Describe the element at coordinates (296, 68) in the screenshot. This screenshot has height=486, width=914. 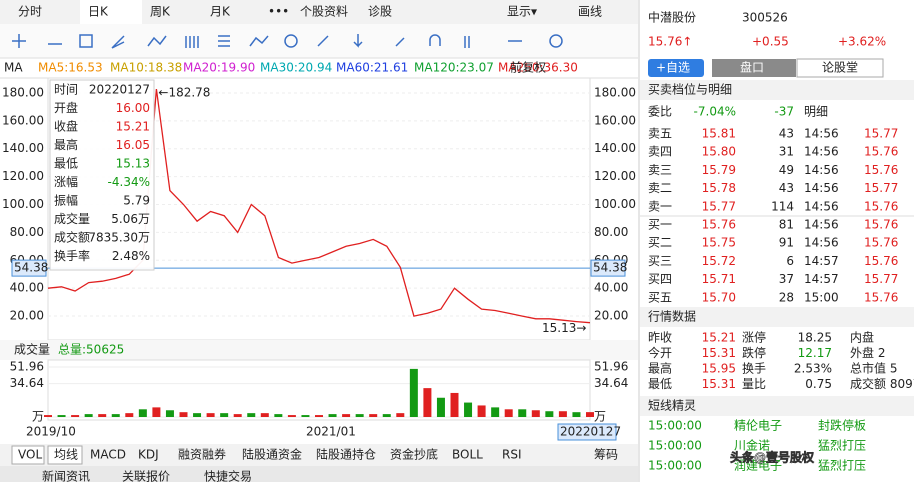
I see `ma-value: MA30:20.94` at that location.